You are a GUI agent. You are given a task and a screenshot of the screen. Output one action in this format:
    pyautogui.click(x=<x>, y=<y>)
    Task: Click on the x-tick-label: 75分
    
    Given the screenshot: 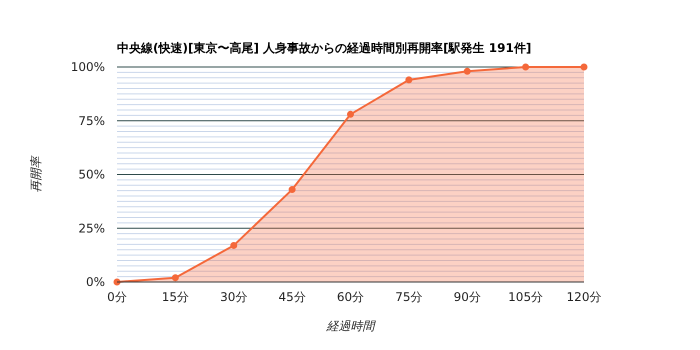 What is the action you would take?
    pyautogui.click(x=409, y=297)
    